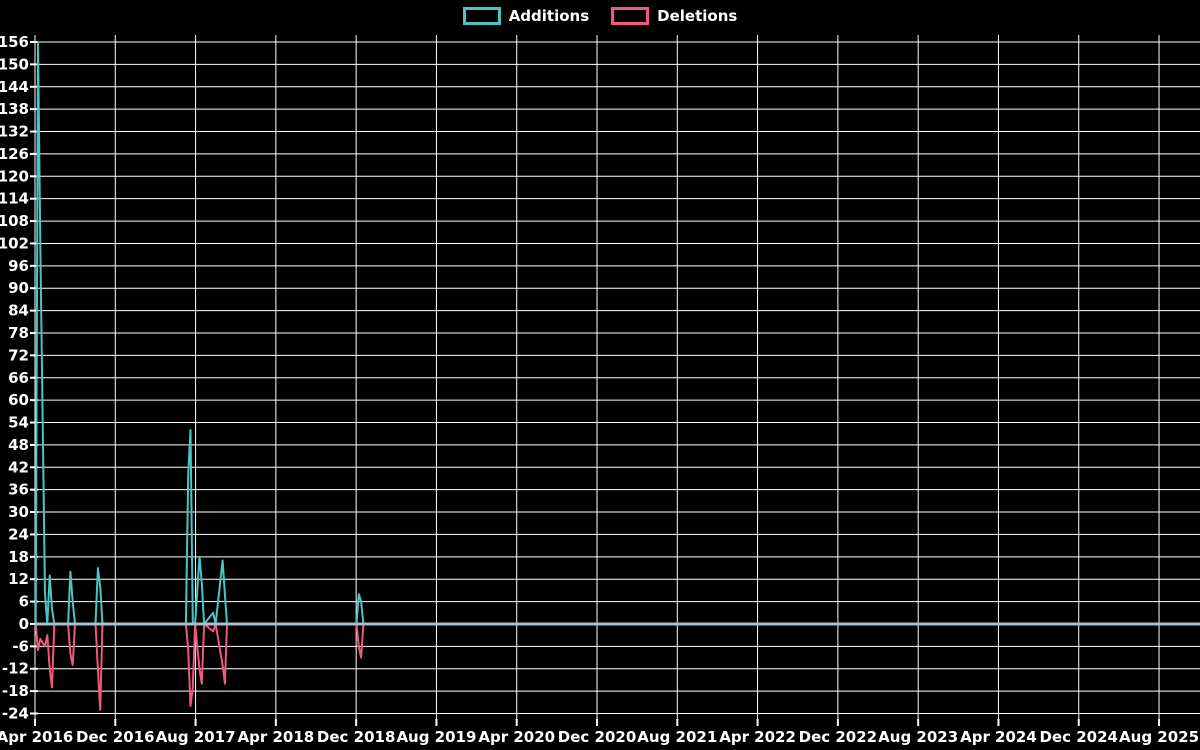  I want to click on legend-item-deletions: Deletions, so click(674, 16).